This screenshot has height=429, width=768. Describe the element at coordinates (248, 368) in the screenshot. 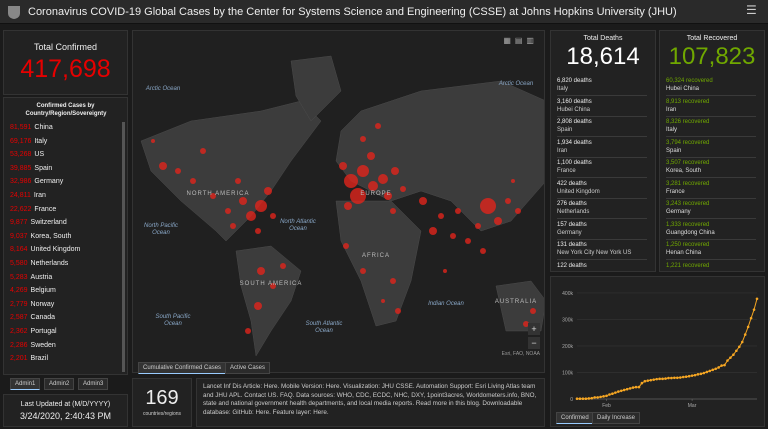

I see `map-tab: Active Cases` at that location.